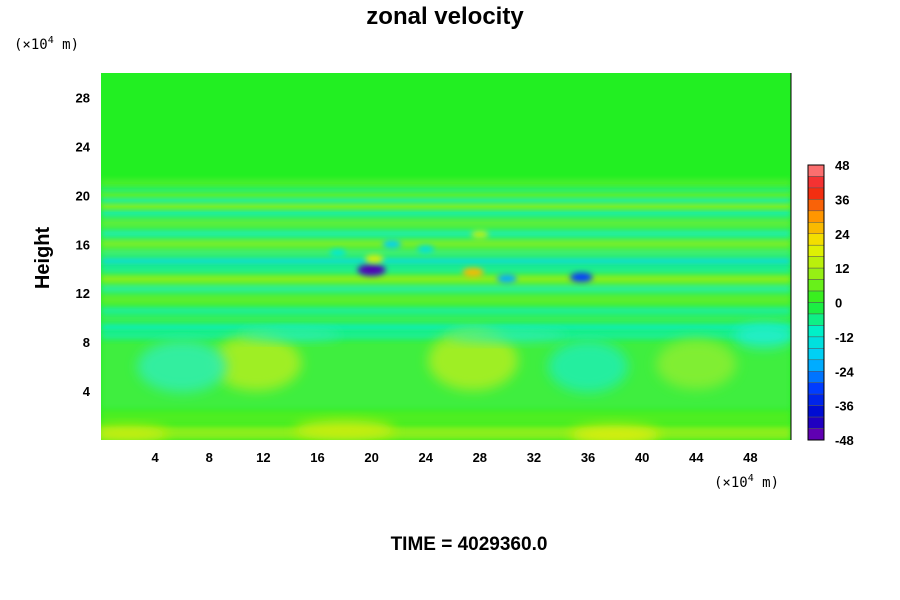 The image size is (900, 600). I want to click on colorbar-label-3: 12, so click(842, 268).